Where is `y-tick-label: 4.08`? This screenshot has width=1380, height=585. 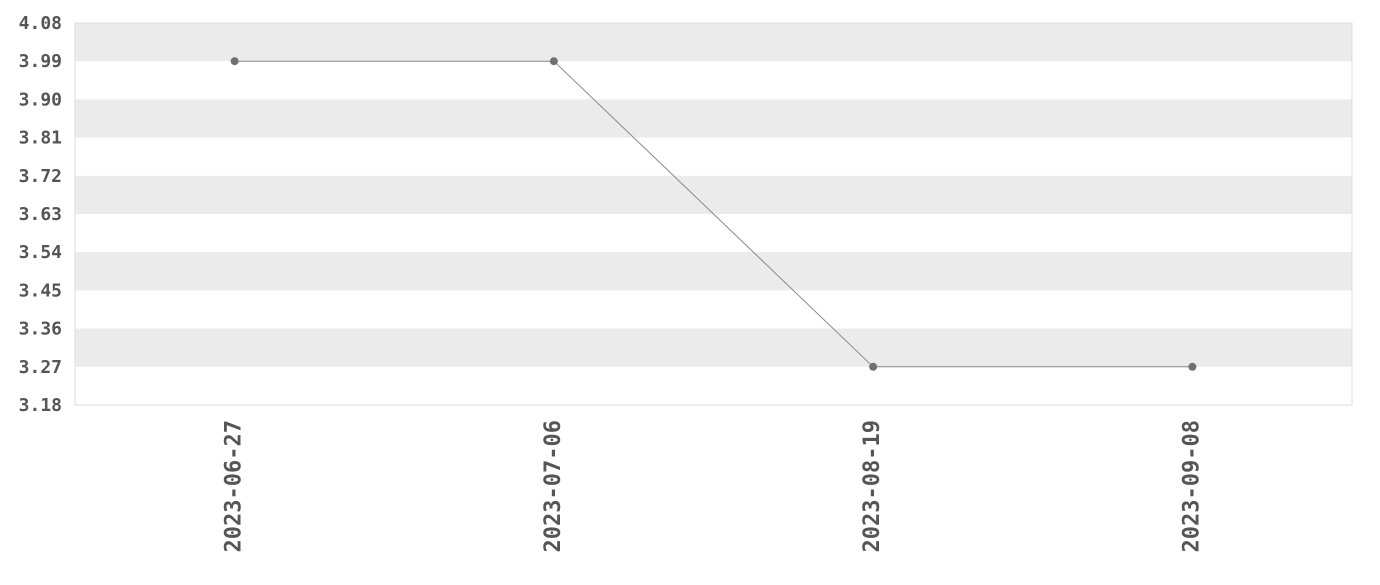 y-tick-label: 4.08 is located at coordinates (40, 23).